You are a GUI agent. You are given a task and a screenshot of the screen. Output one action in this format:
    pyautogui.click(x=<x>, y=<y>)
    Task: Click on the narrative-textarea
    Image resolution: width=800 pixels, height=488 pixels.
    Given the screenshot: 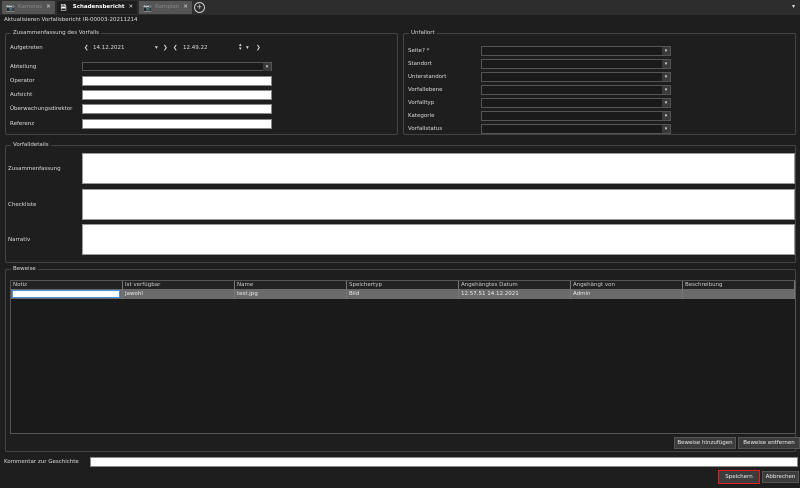 What is the action you would take?
    pyautogui.click(x=438, y=239)
    